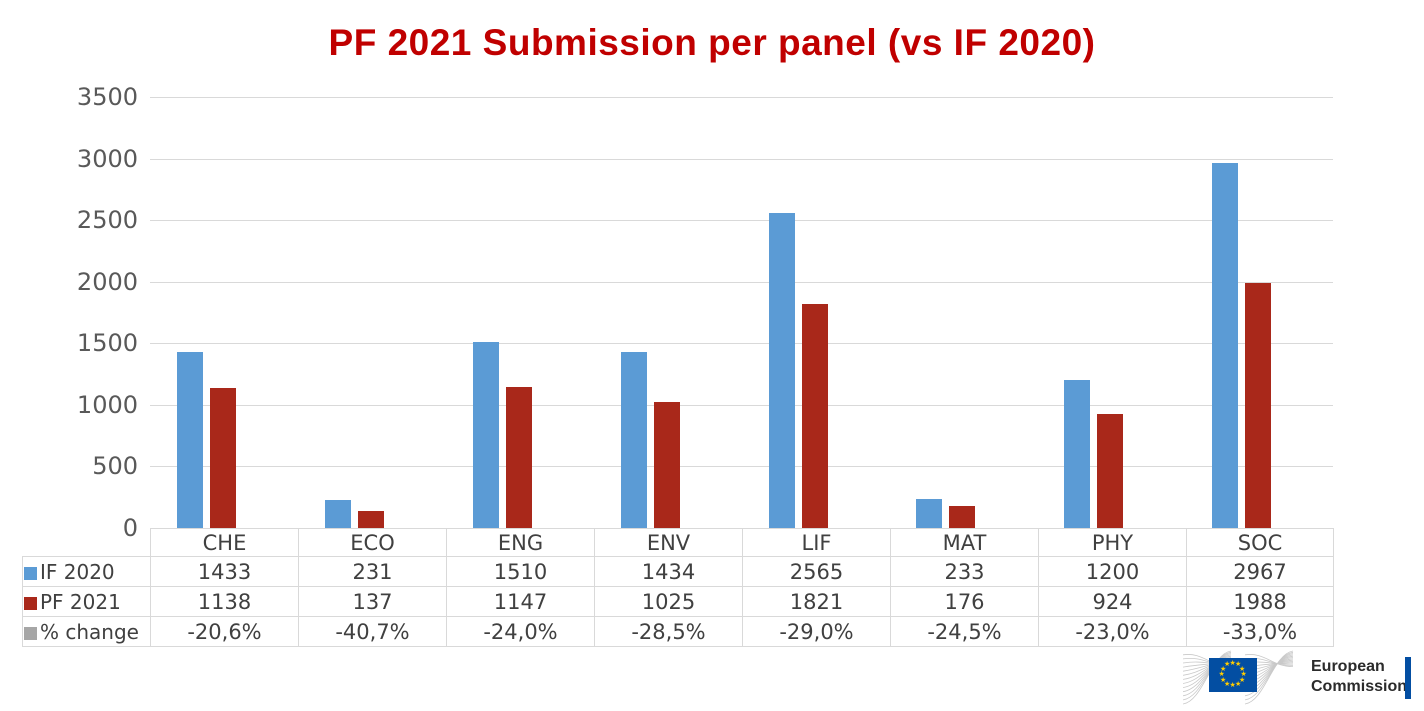  What do you see at coordinates (1112, 631) in the screenshot?
I see `table-cell: -23,0%` at bounding box center [1112, 631].